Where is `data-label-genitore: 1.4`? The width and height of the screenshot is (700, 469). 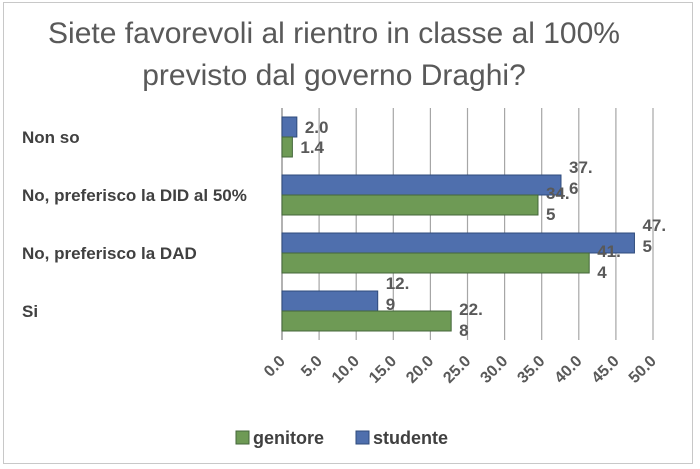 data-label-genitore: 1.4 is located at coordinates (312, 147).